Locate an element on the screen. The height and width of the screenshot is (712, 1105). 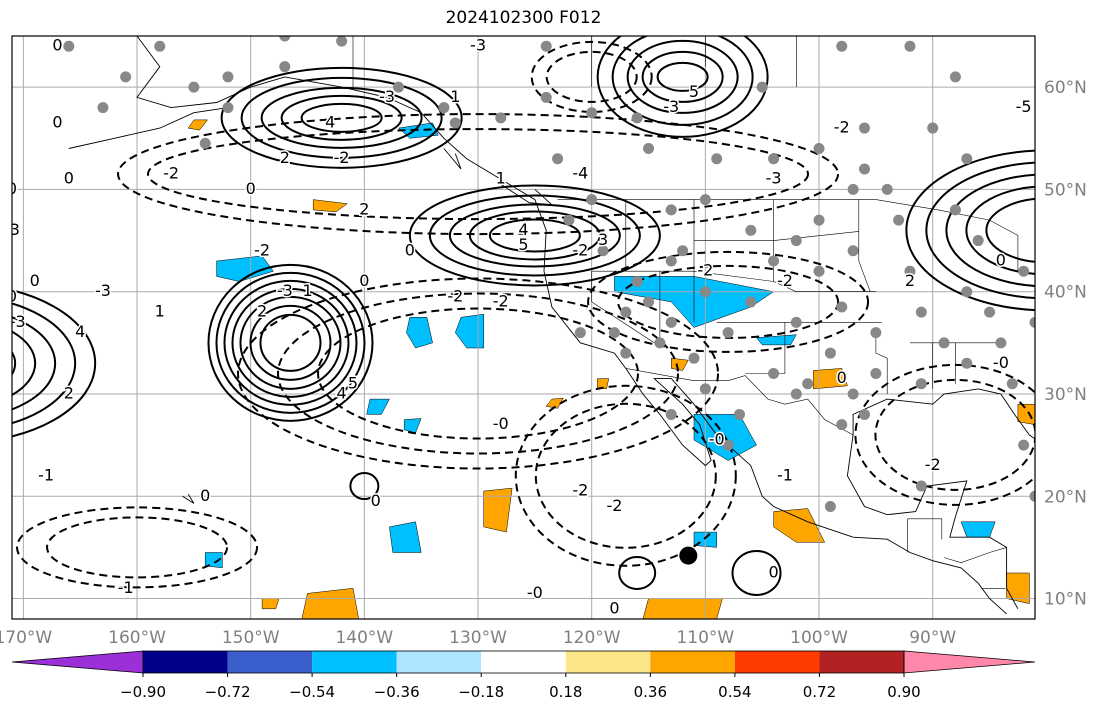
lat-tick-label: 40°N is located at coordinates (1065, 293).